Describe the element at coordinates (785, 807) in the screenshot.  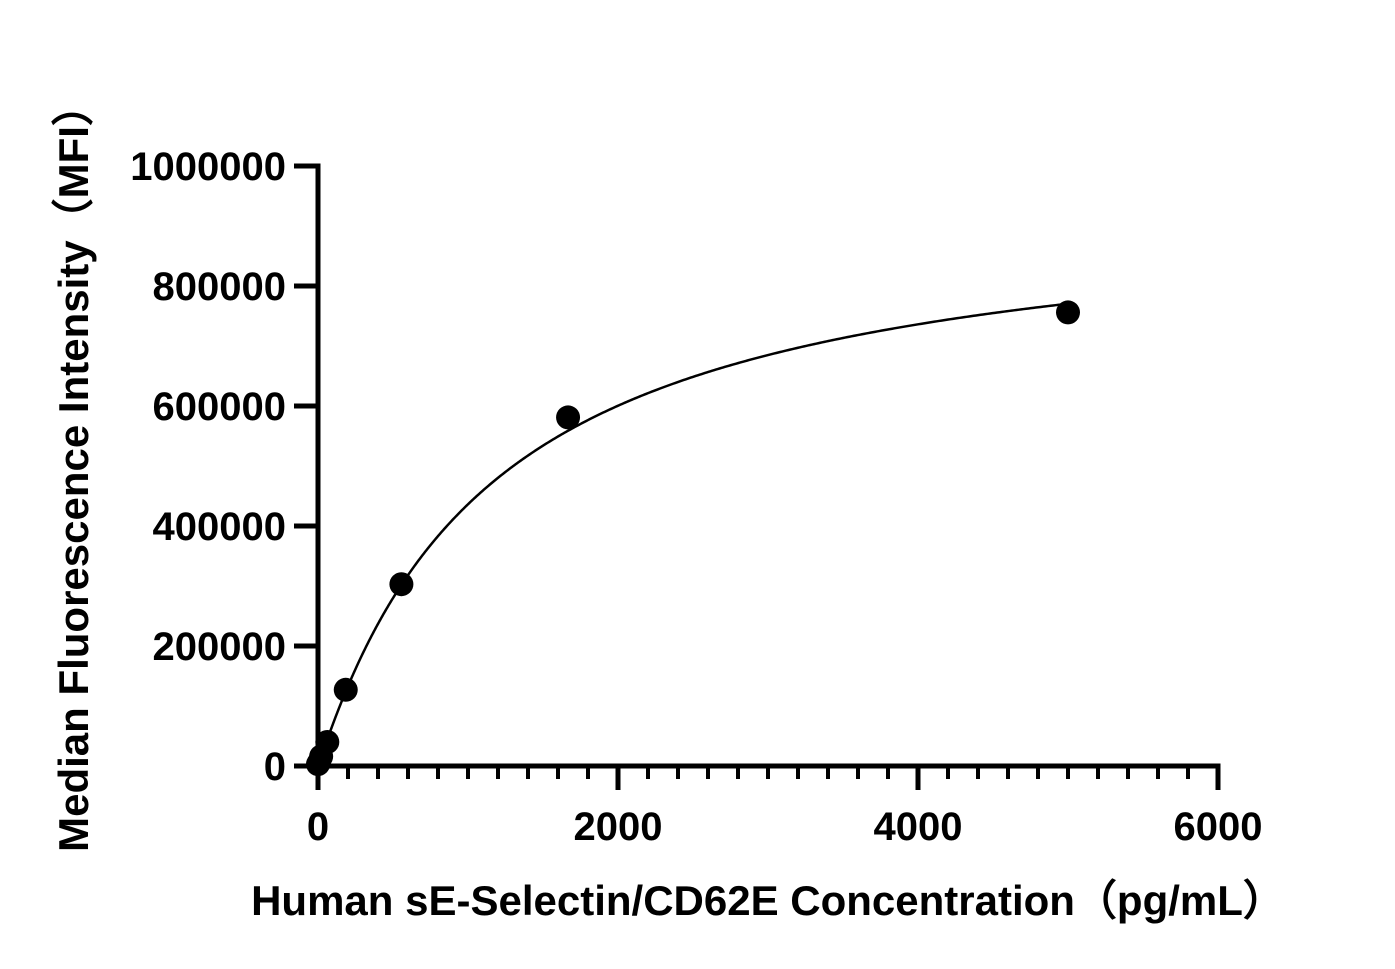
I see `x-ticks: 0 2000 4000 6000` at that location.